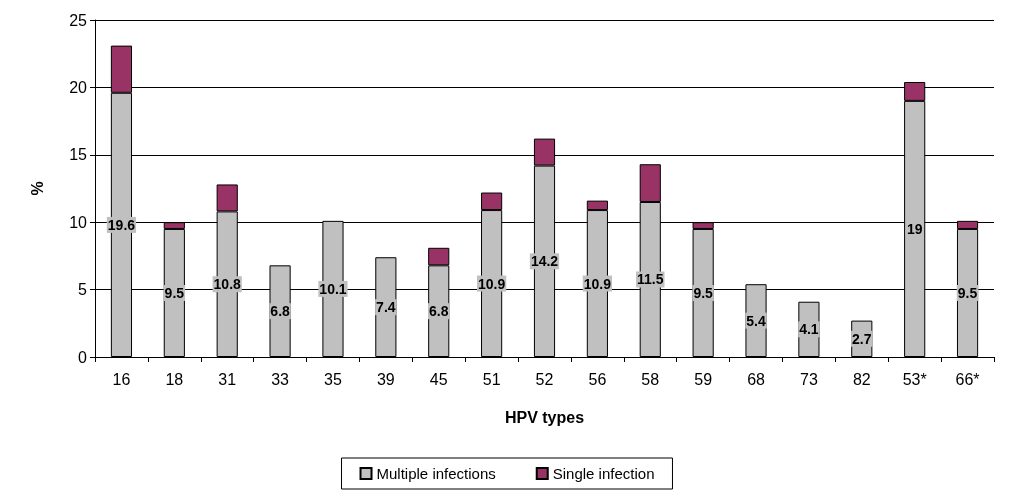  What do you see at coordinates (861, 379) in the screenshot?
I see `x-tick-label: 82` at bounding box center [861, 379].